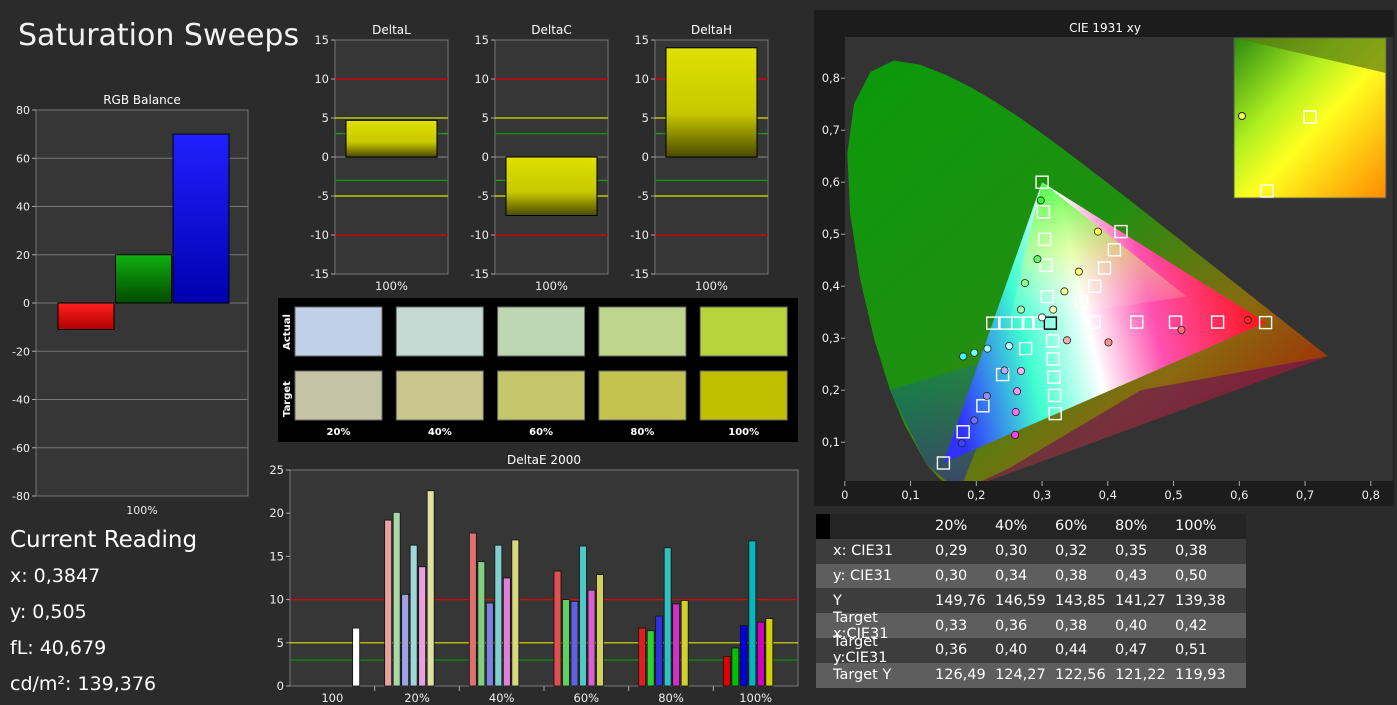  I want to click on color-swatch-panel: Actual Target 20% 40% 60% 80% 100%, so click(538, 370).